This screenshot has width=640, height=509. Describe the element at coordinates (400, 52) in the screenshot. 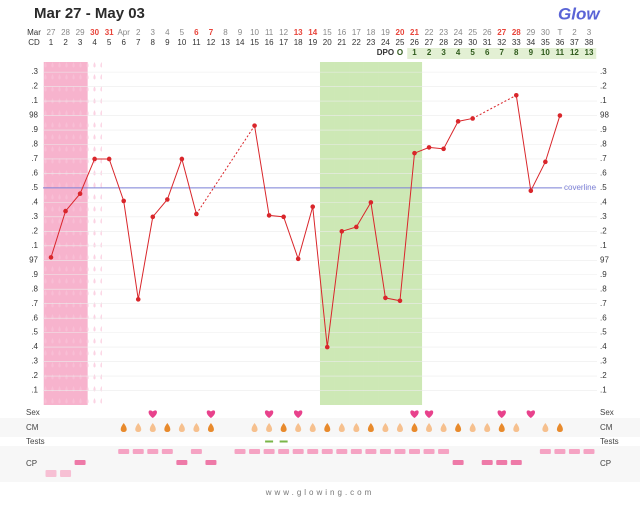

I see `dpo-value: O` at that location.